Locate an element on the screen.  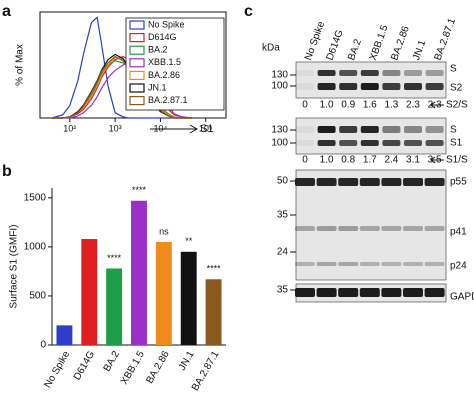
legend-label: BA.2.86 is located at coordinates (164, 75).